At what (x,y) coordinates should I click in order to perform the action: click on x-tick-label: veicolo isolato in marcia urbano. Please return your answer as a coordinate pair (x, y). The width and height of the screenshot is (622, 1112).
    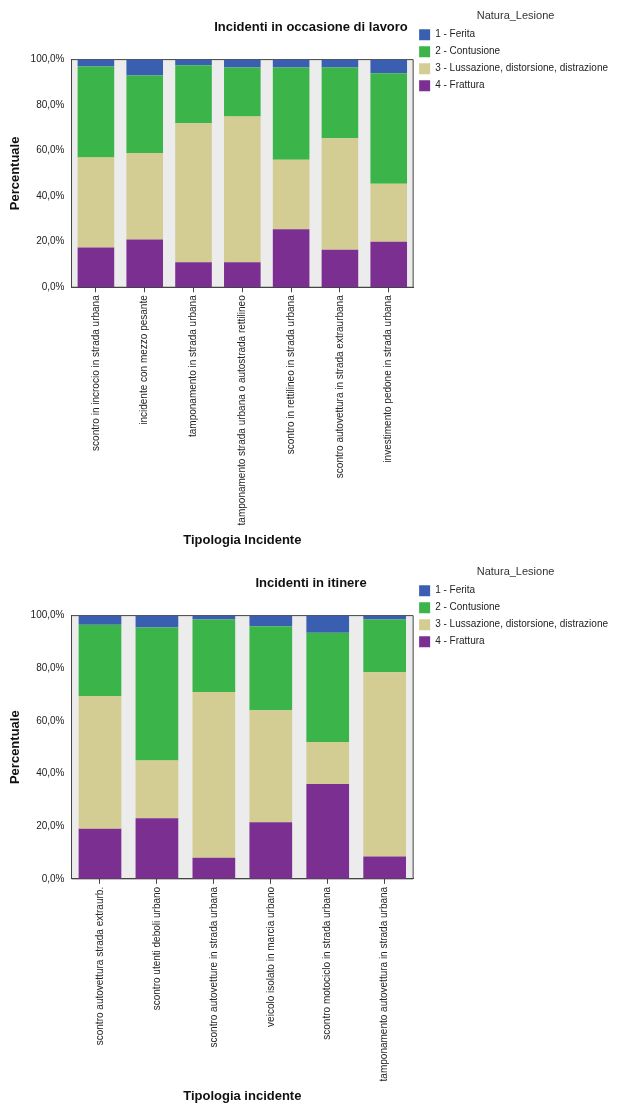
    Looking at the image, I should click on (270, 956).